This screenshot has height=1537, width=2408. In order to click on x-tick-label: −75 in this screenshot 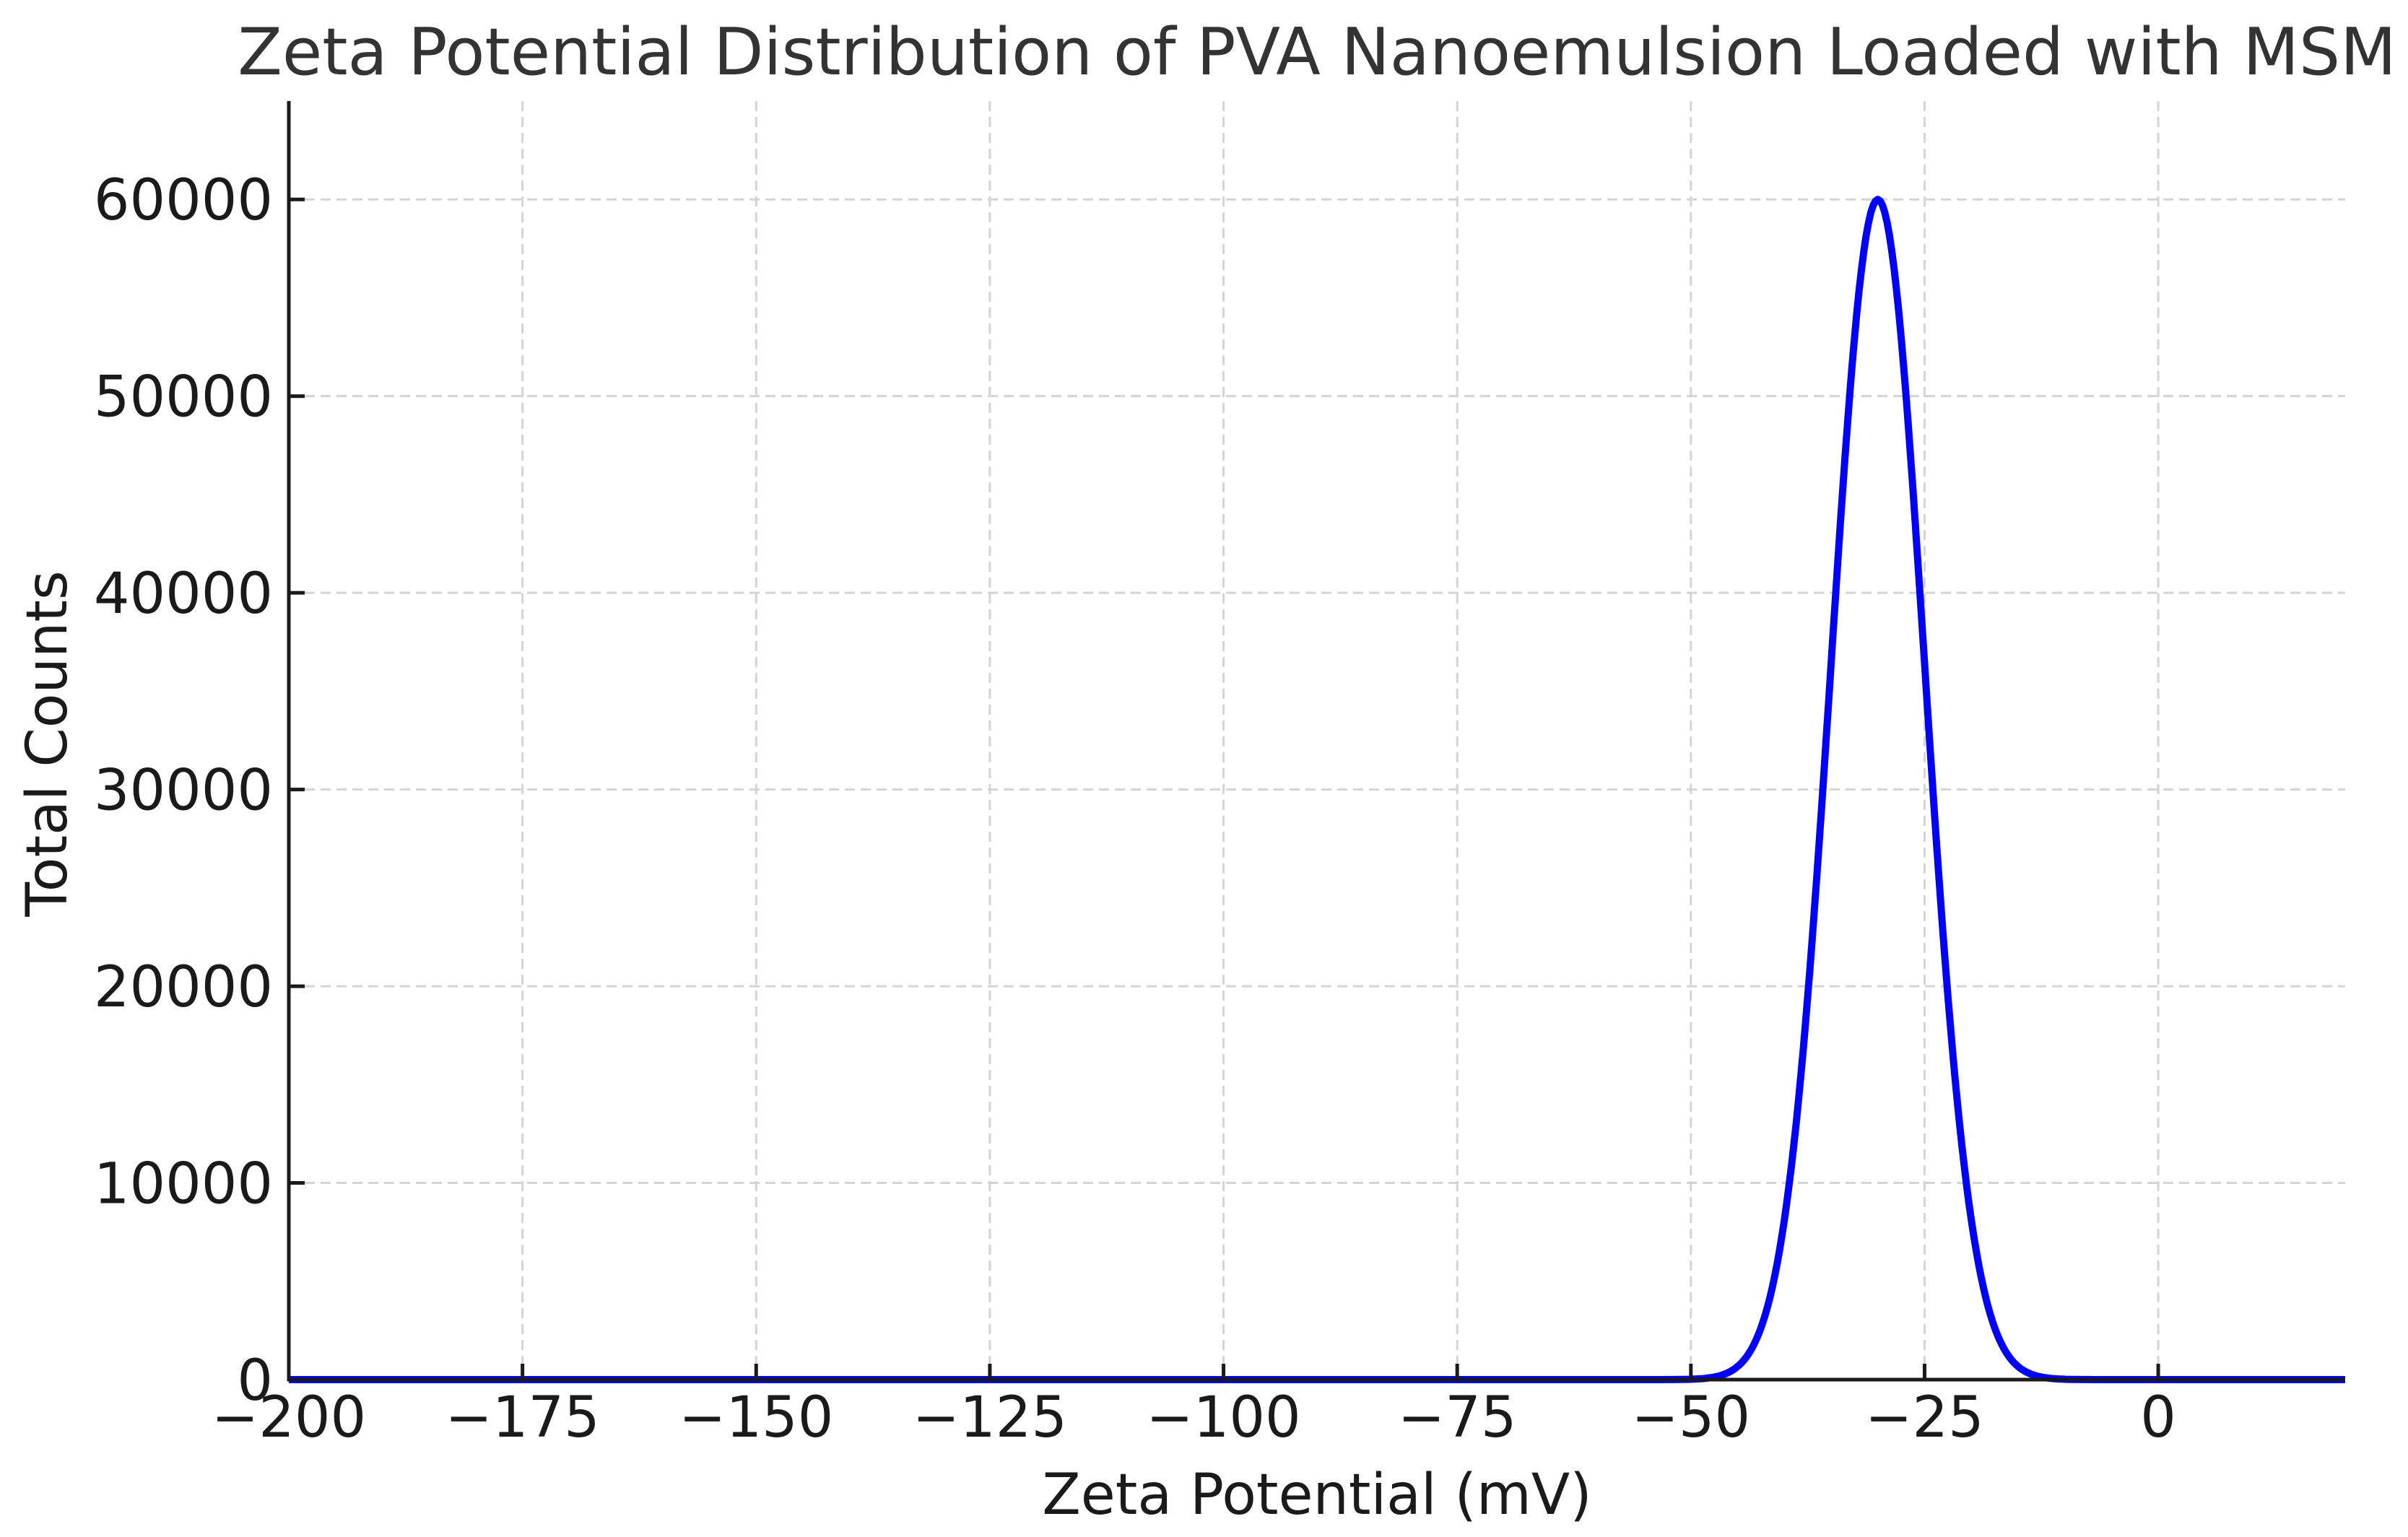, I will do `click(1457, 1417)`.